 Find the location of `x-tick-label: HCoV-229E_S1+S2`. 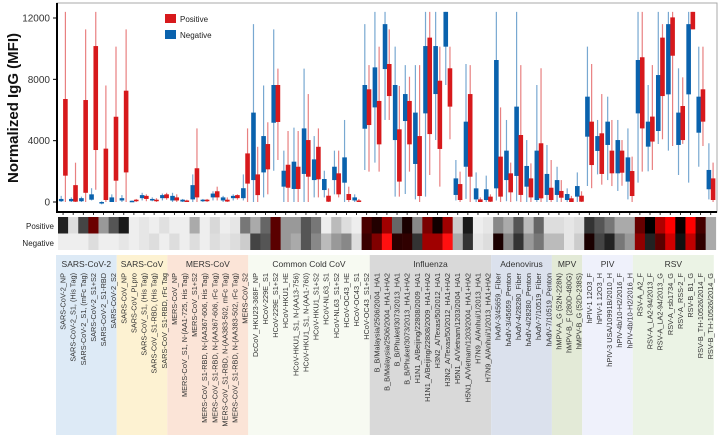

x-tick-label: HCoV-229E_S1+S2 is located at coordinates (275, 305).